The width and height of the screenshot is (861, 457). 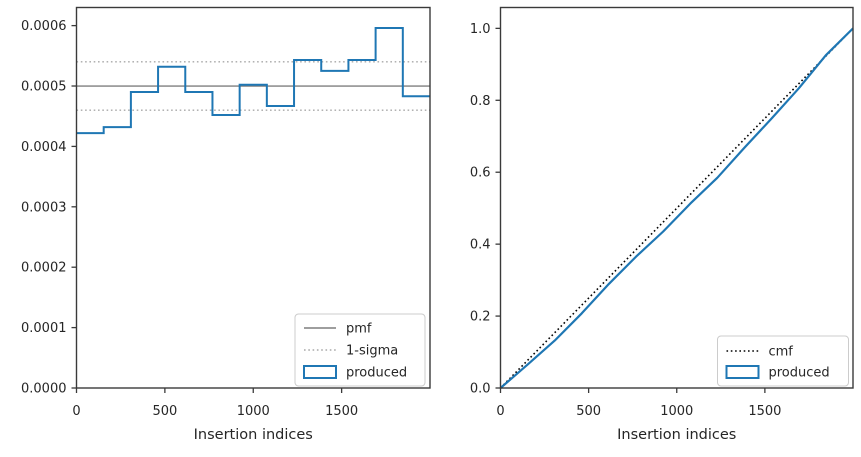 I want to click on series-produced, so click(x=253, y=81).